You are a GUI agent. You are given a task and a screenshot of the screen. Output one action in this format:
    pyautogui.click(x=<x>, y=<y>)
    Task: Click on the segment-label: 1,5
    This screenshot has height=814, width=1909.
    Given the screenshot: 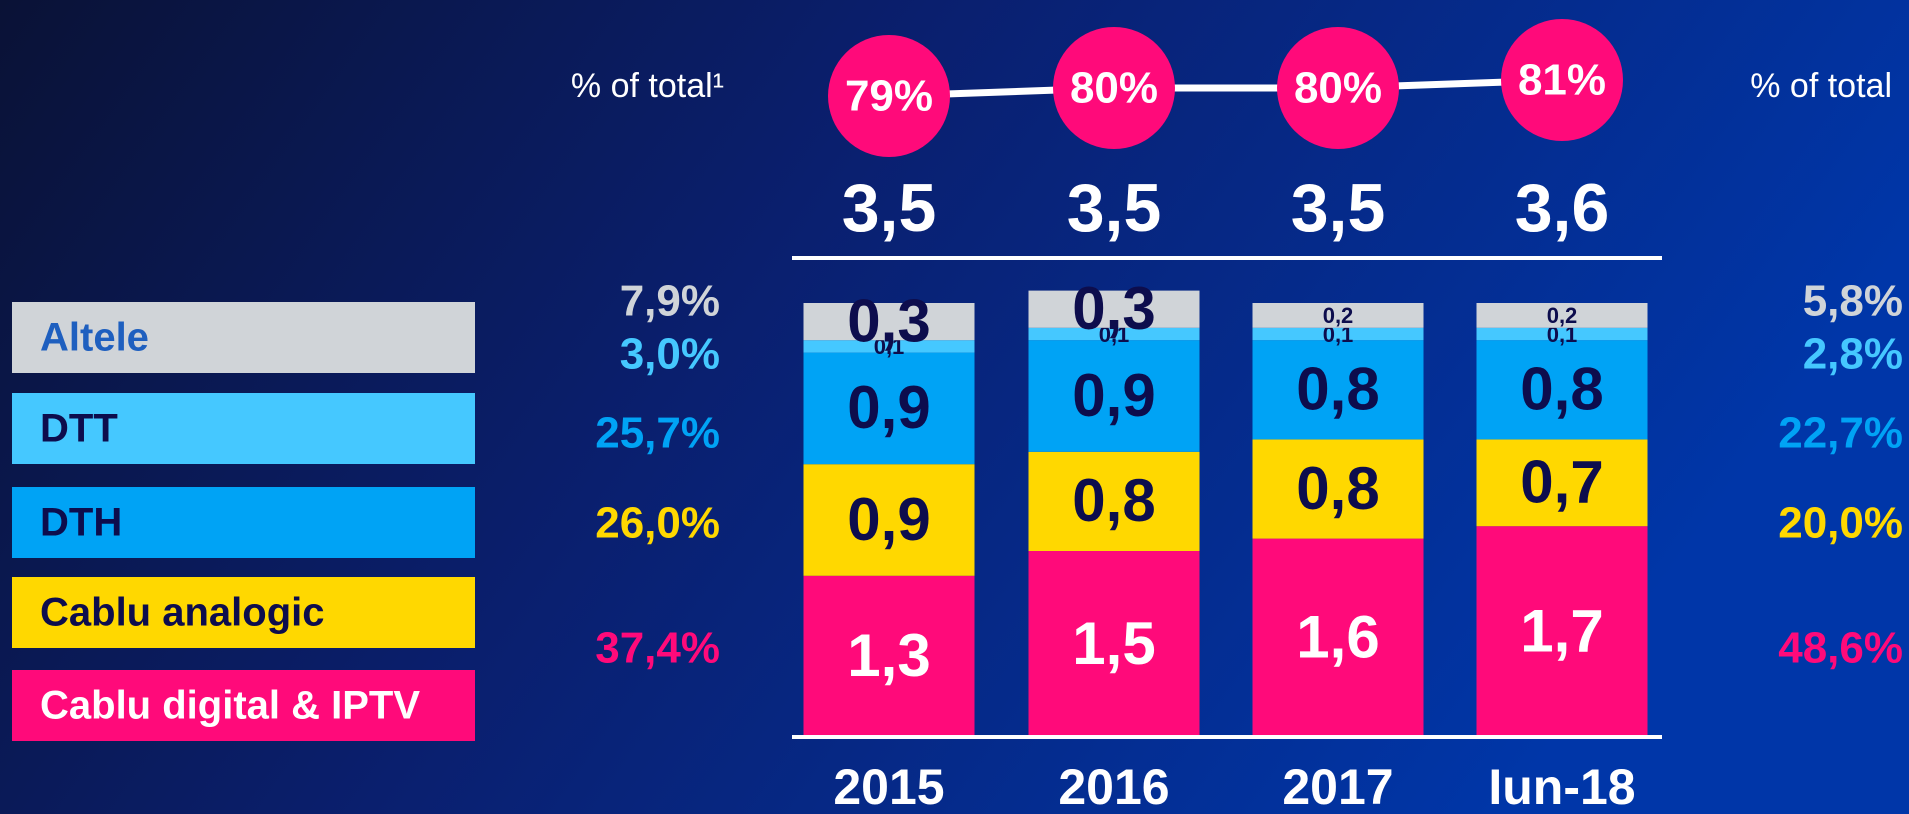 What is the action you would take?
    pyautogui.click(x=1113, y=643)
    